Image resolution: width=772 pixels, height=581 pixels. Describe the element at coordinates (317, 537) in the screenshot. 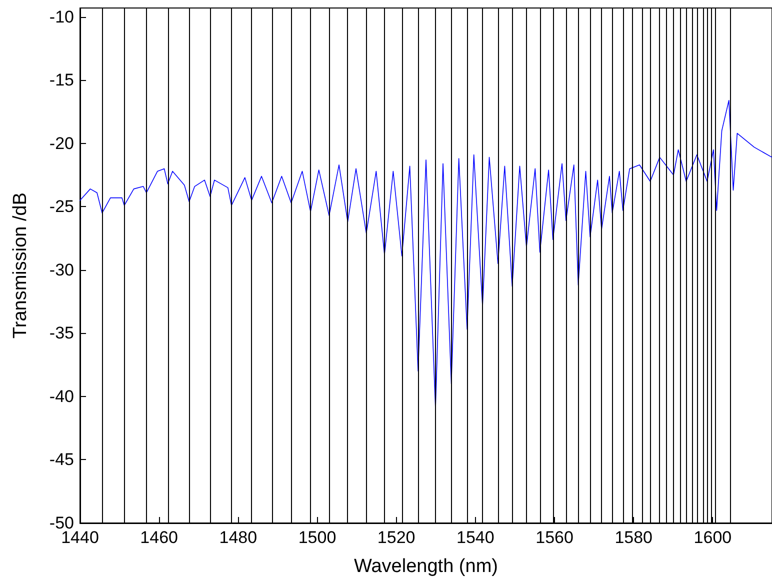

I see `x-tick-label: 1500` at that location.